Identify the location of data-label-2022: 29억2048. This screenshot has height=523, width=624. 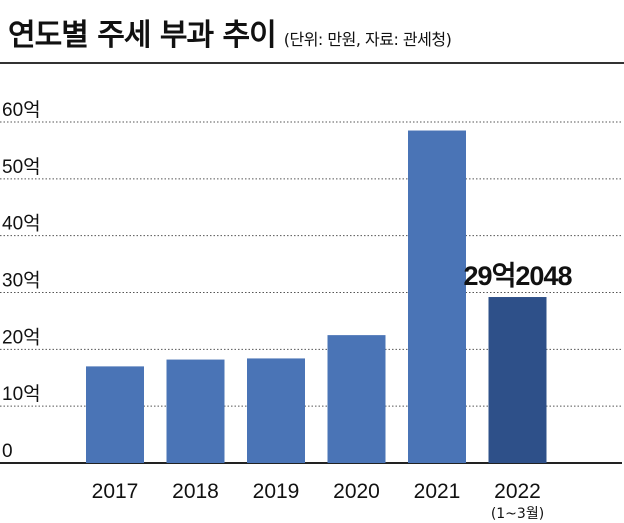
(518, 276).